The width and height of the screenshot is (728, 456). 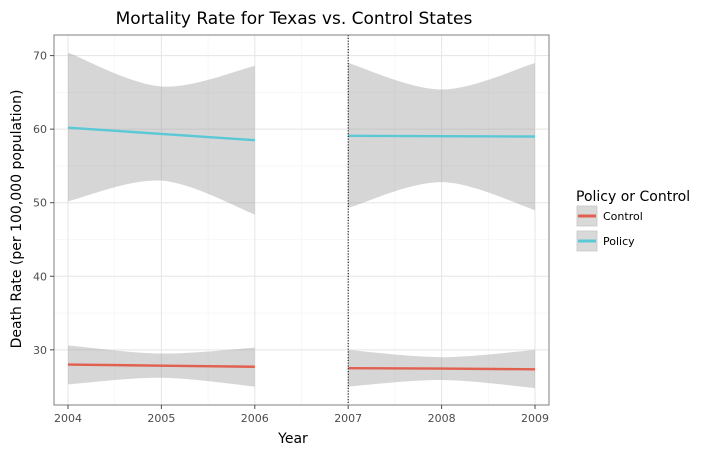 I want to click on x-tick-label: 2004, so click(x=68, y=418).